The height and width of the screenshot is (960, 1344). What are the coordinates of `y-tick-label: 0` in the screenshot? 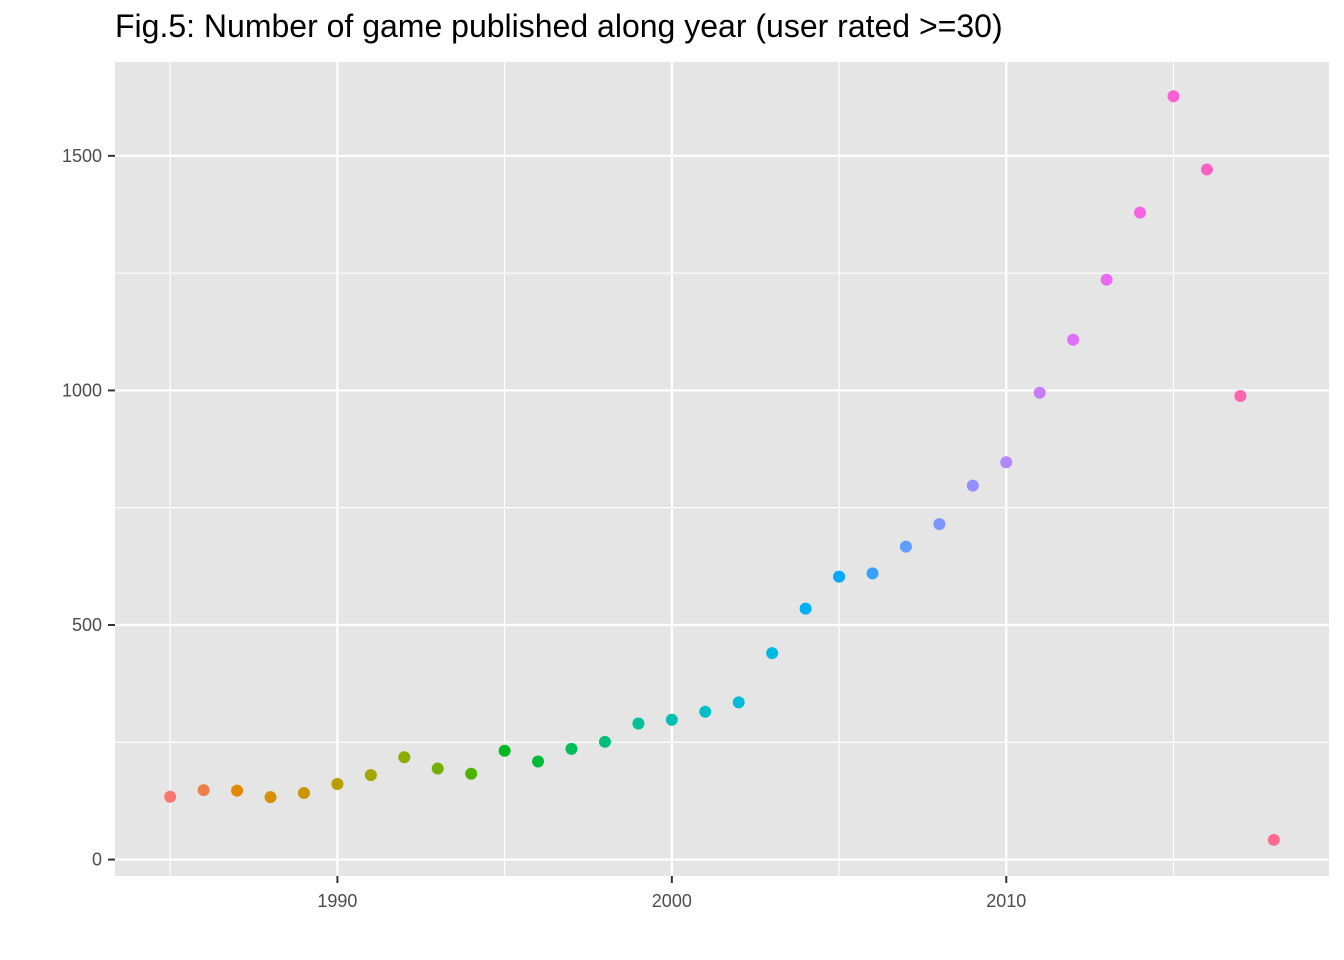 It's located at (97, 860).